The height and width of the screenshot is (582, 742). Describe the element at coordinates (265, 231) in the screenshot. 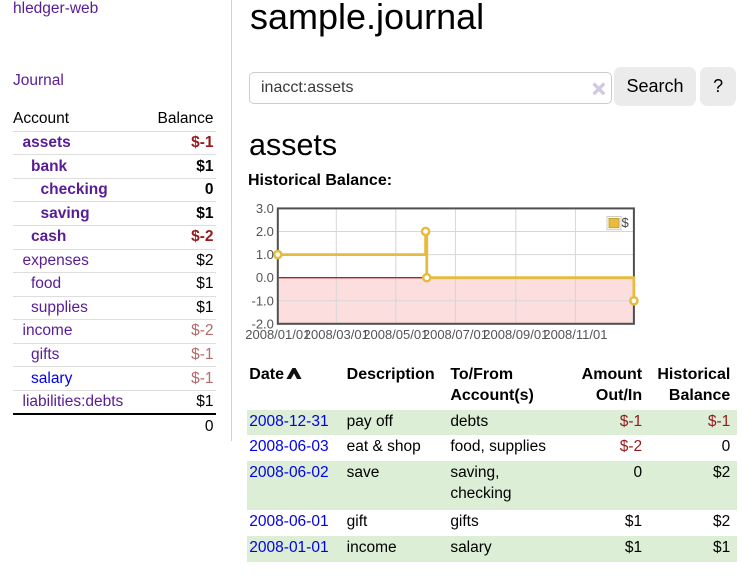

I see `svg-text: 2.0` at that location.